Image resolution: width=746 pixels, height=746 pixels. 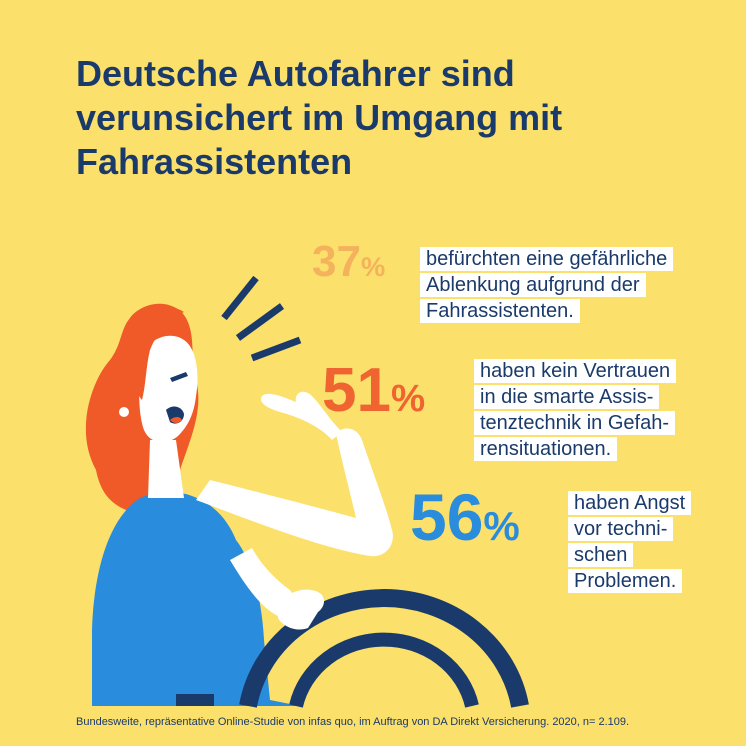 What do you see at coordinates (384, 648) in the screenshot?
I see `steering-wheel-icon` at bounding box center [384, 648].